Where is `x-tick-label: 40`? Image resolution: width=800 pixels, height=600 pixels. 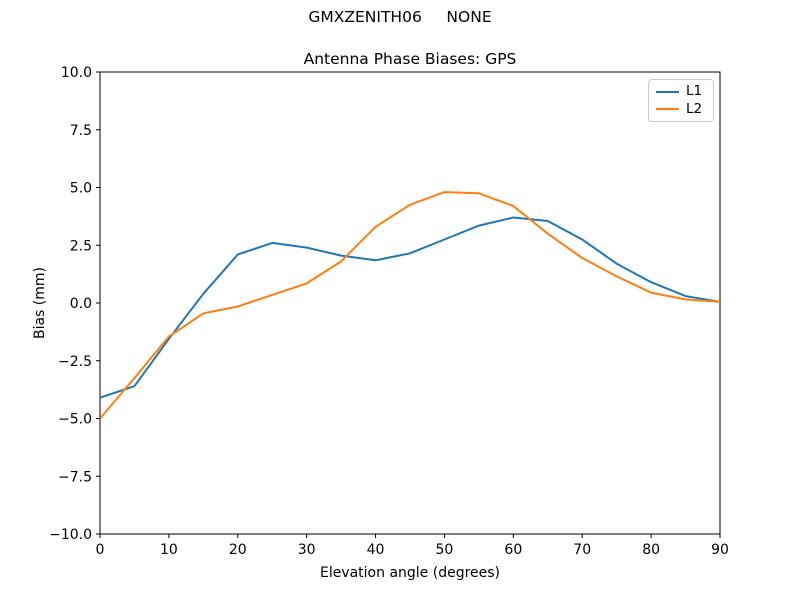 x-tick-label: 40 is located at coordinates (376, 550).